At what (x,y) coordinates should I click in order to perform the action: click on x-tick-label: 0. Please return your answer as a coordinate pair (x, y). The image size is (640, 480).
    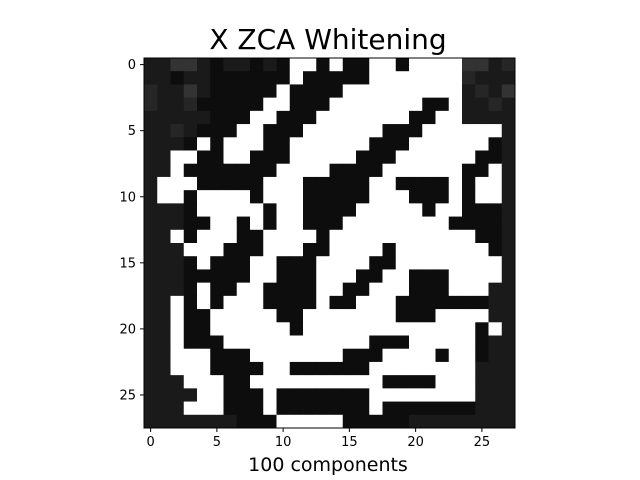
    Looking at the image, I should click on (150, 442).